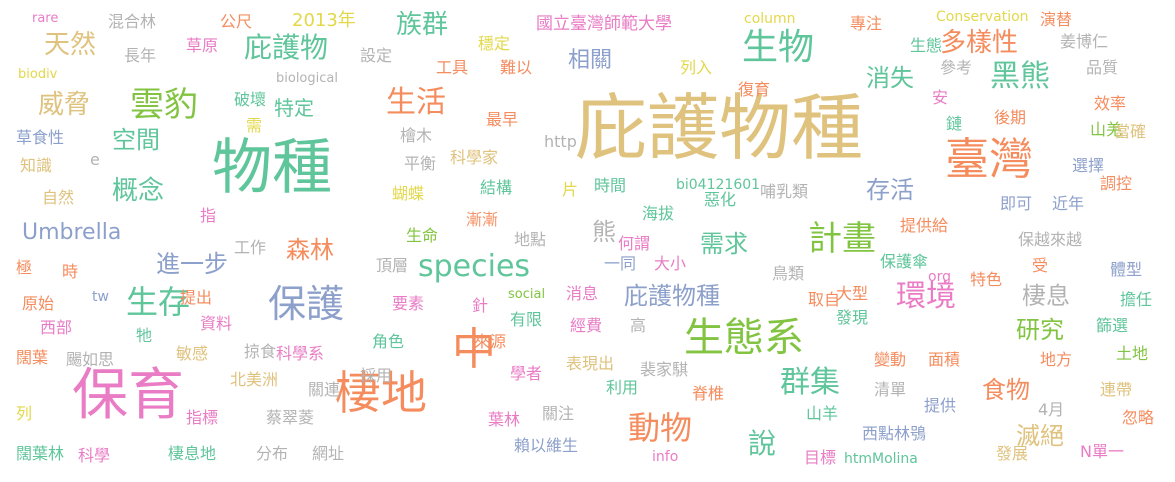  Describe the element at coordinates (881, 459) in the screenshot. I see `cloud-word: htmMolina` at that location.